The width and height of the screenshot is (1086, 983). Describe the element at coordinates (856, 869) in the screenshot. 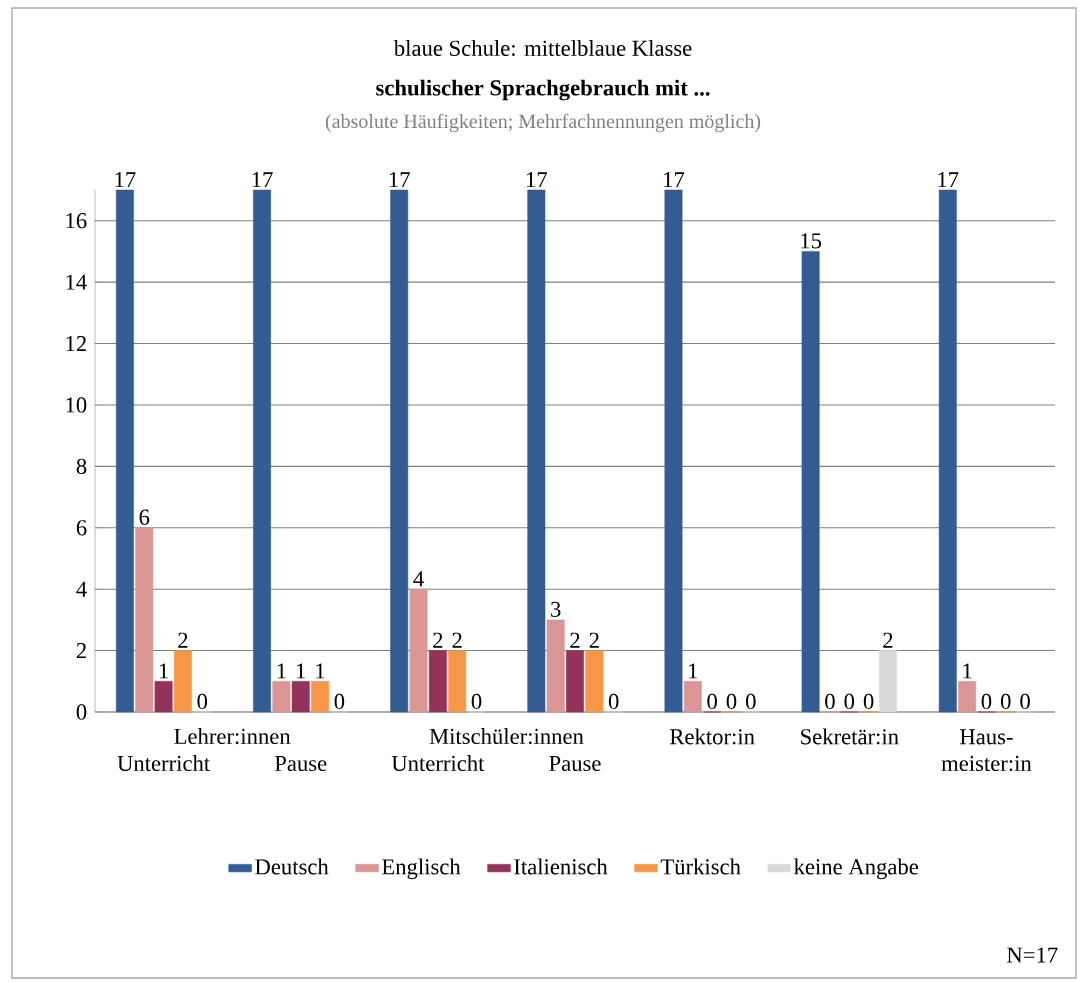

I see `legend-label: keine Angabe` at that location.